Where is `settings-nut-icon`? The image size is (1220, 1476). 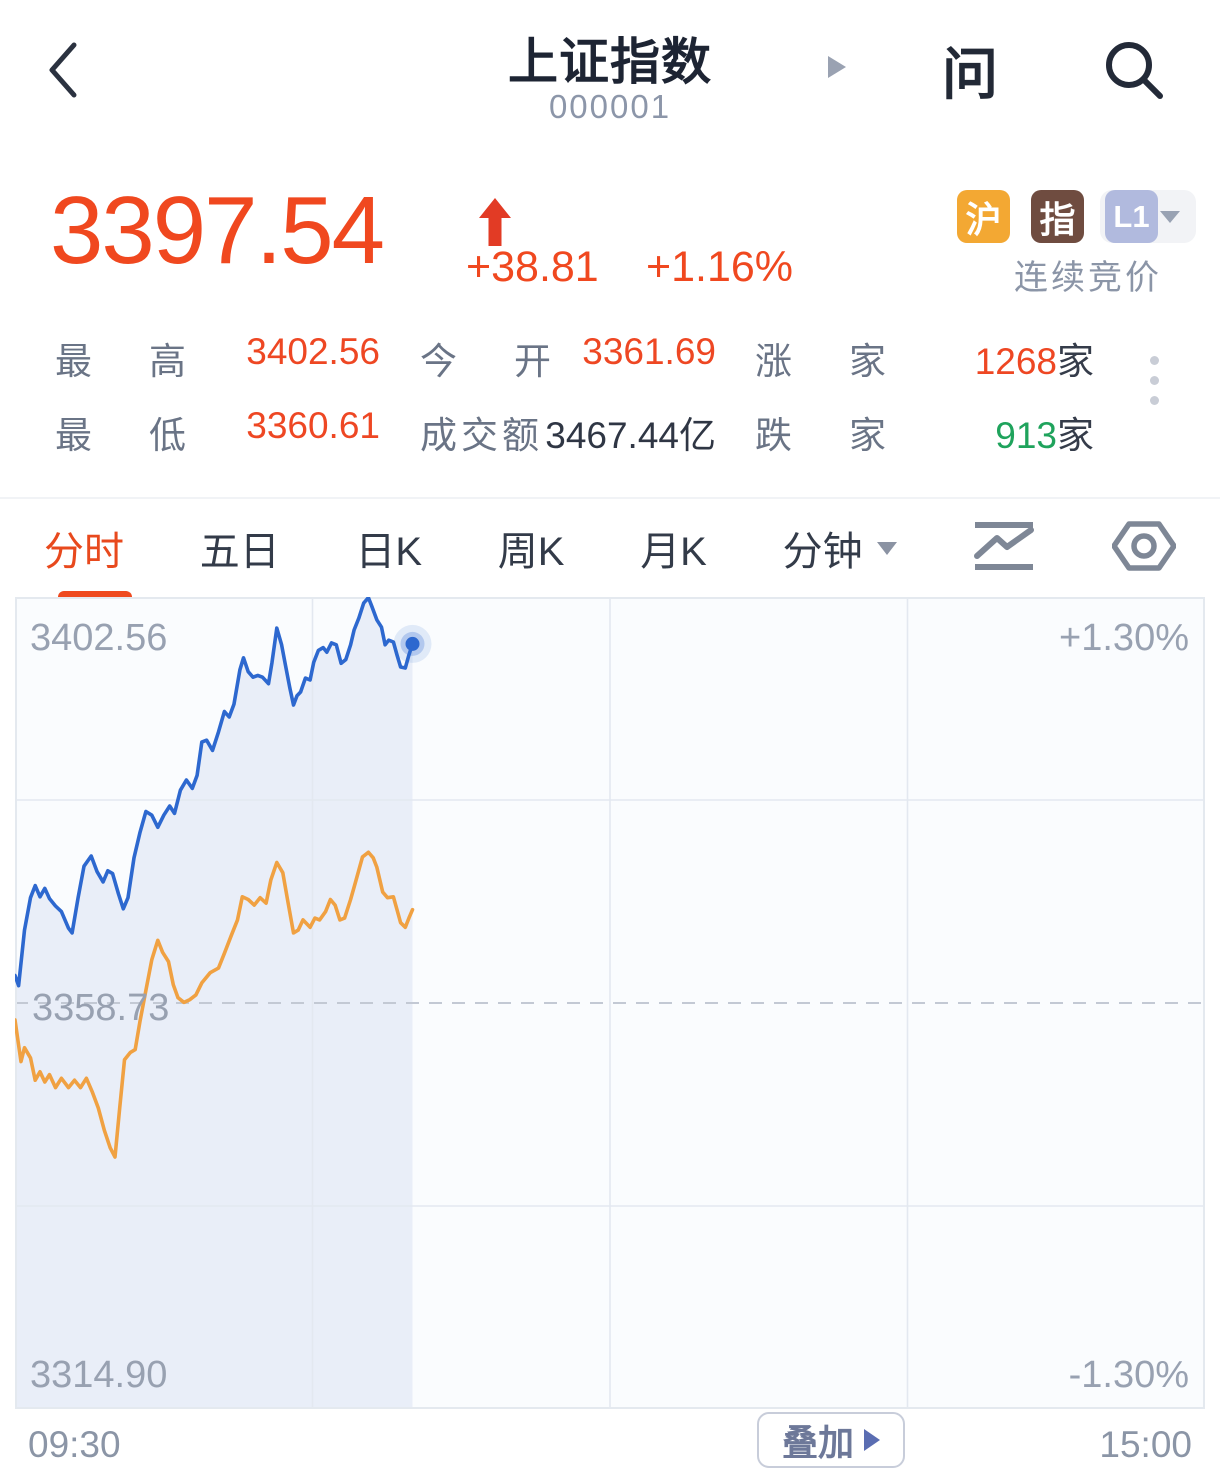
settings-nut-icon is located at coordinates (1144, 546).